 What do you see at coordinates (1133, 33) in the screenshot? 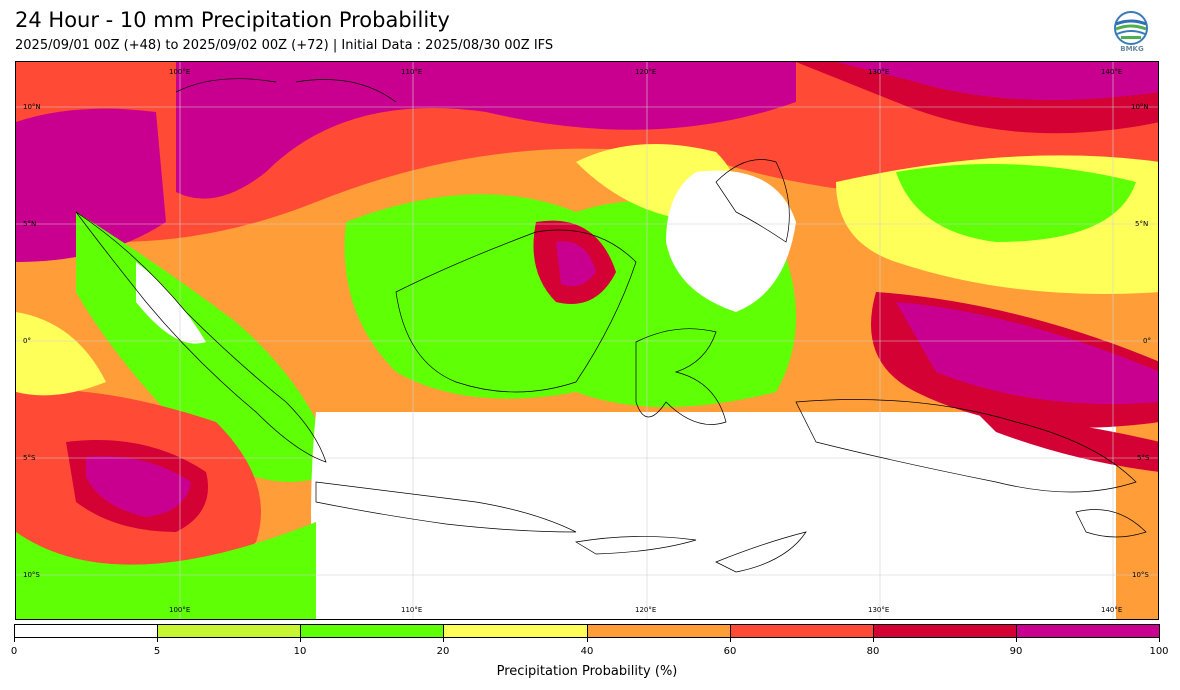
I see `bmkg-logo-icon` at bounding box center [1133, 33].